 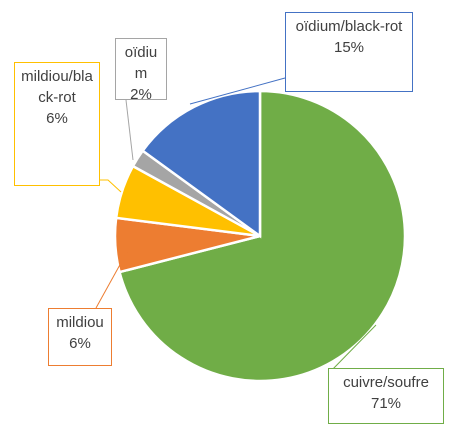 I want to click on label-value: 71%, so click(x=386, y=403).